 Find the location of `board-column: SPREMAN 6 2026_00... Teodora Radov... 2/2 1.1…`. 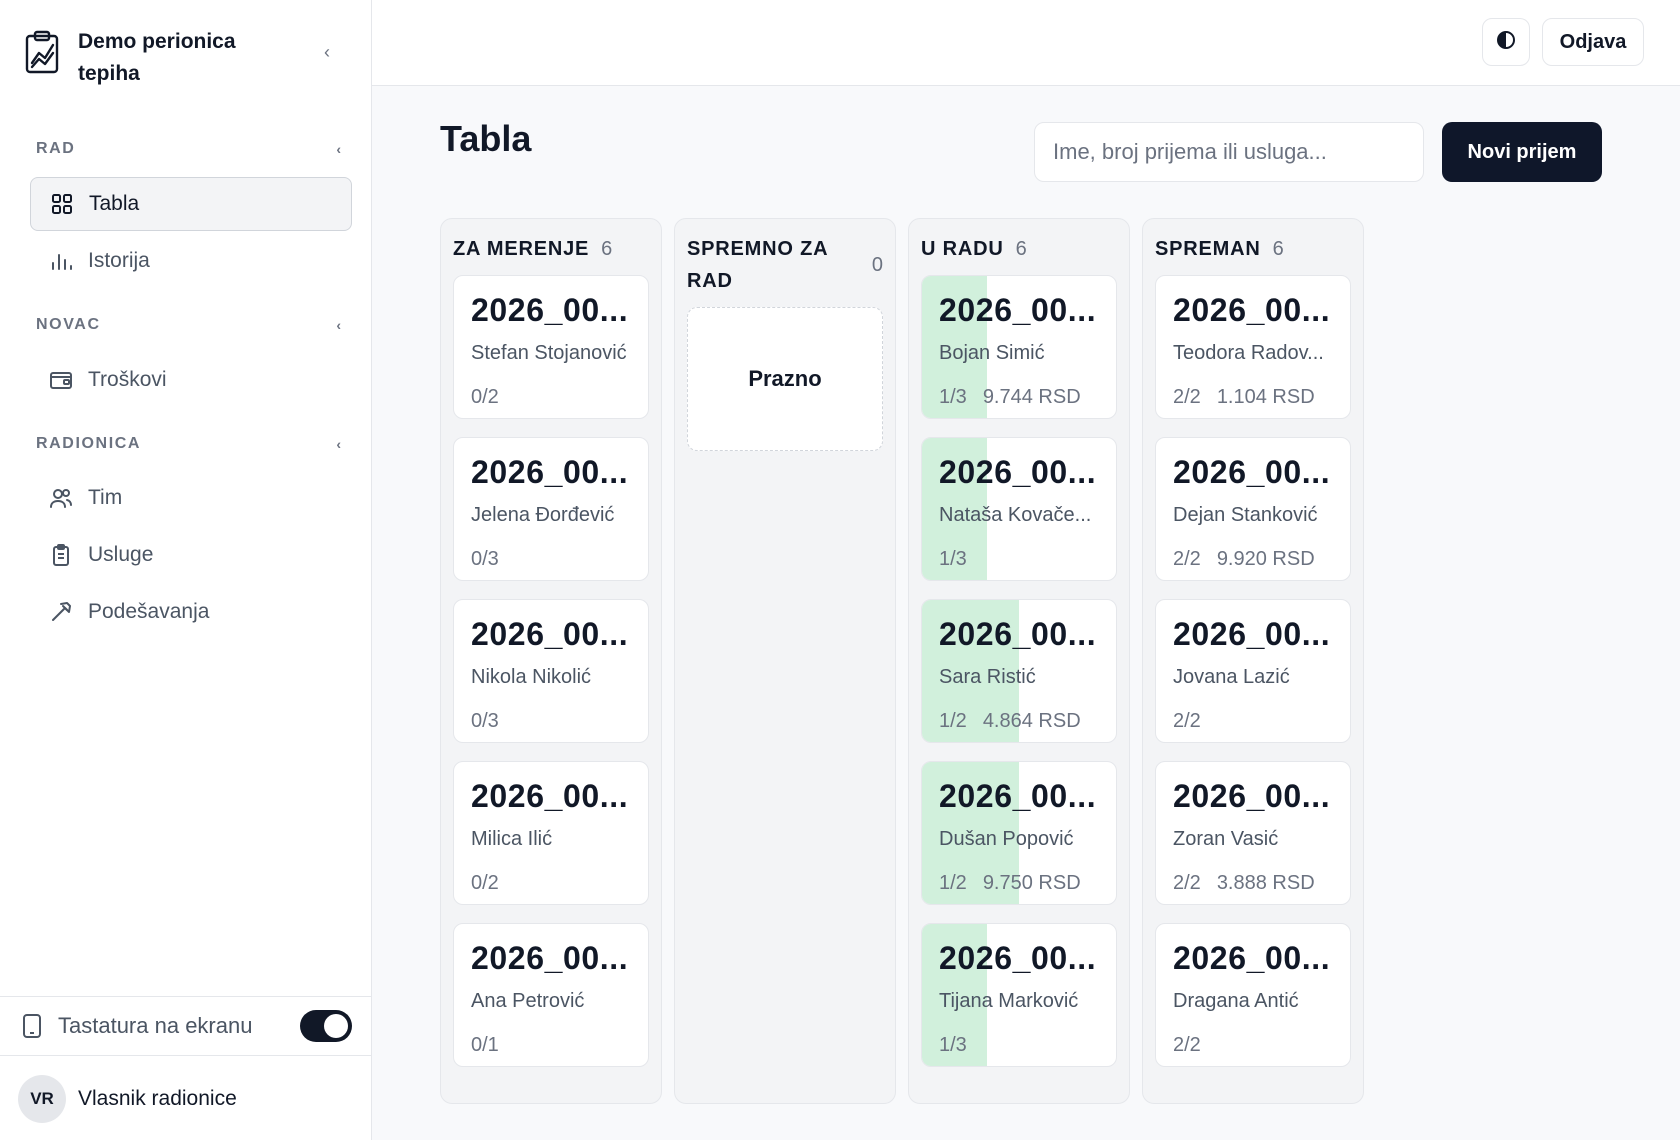

board-column: SPREMAN 6 2026_00... Teodora Radov... 2/2 1.1… is located at coordinates (1253, 661).